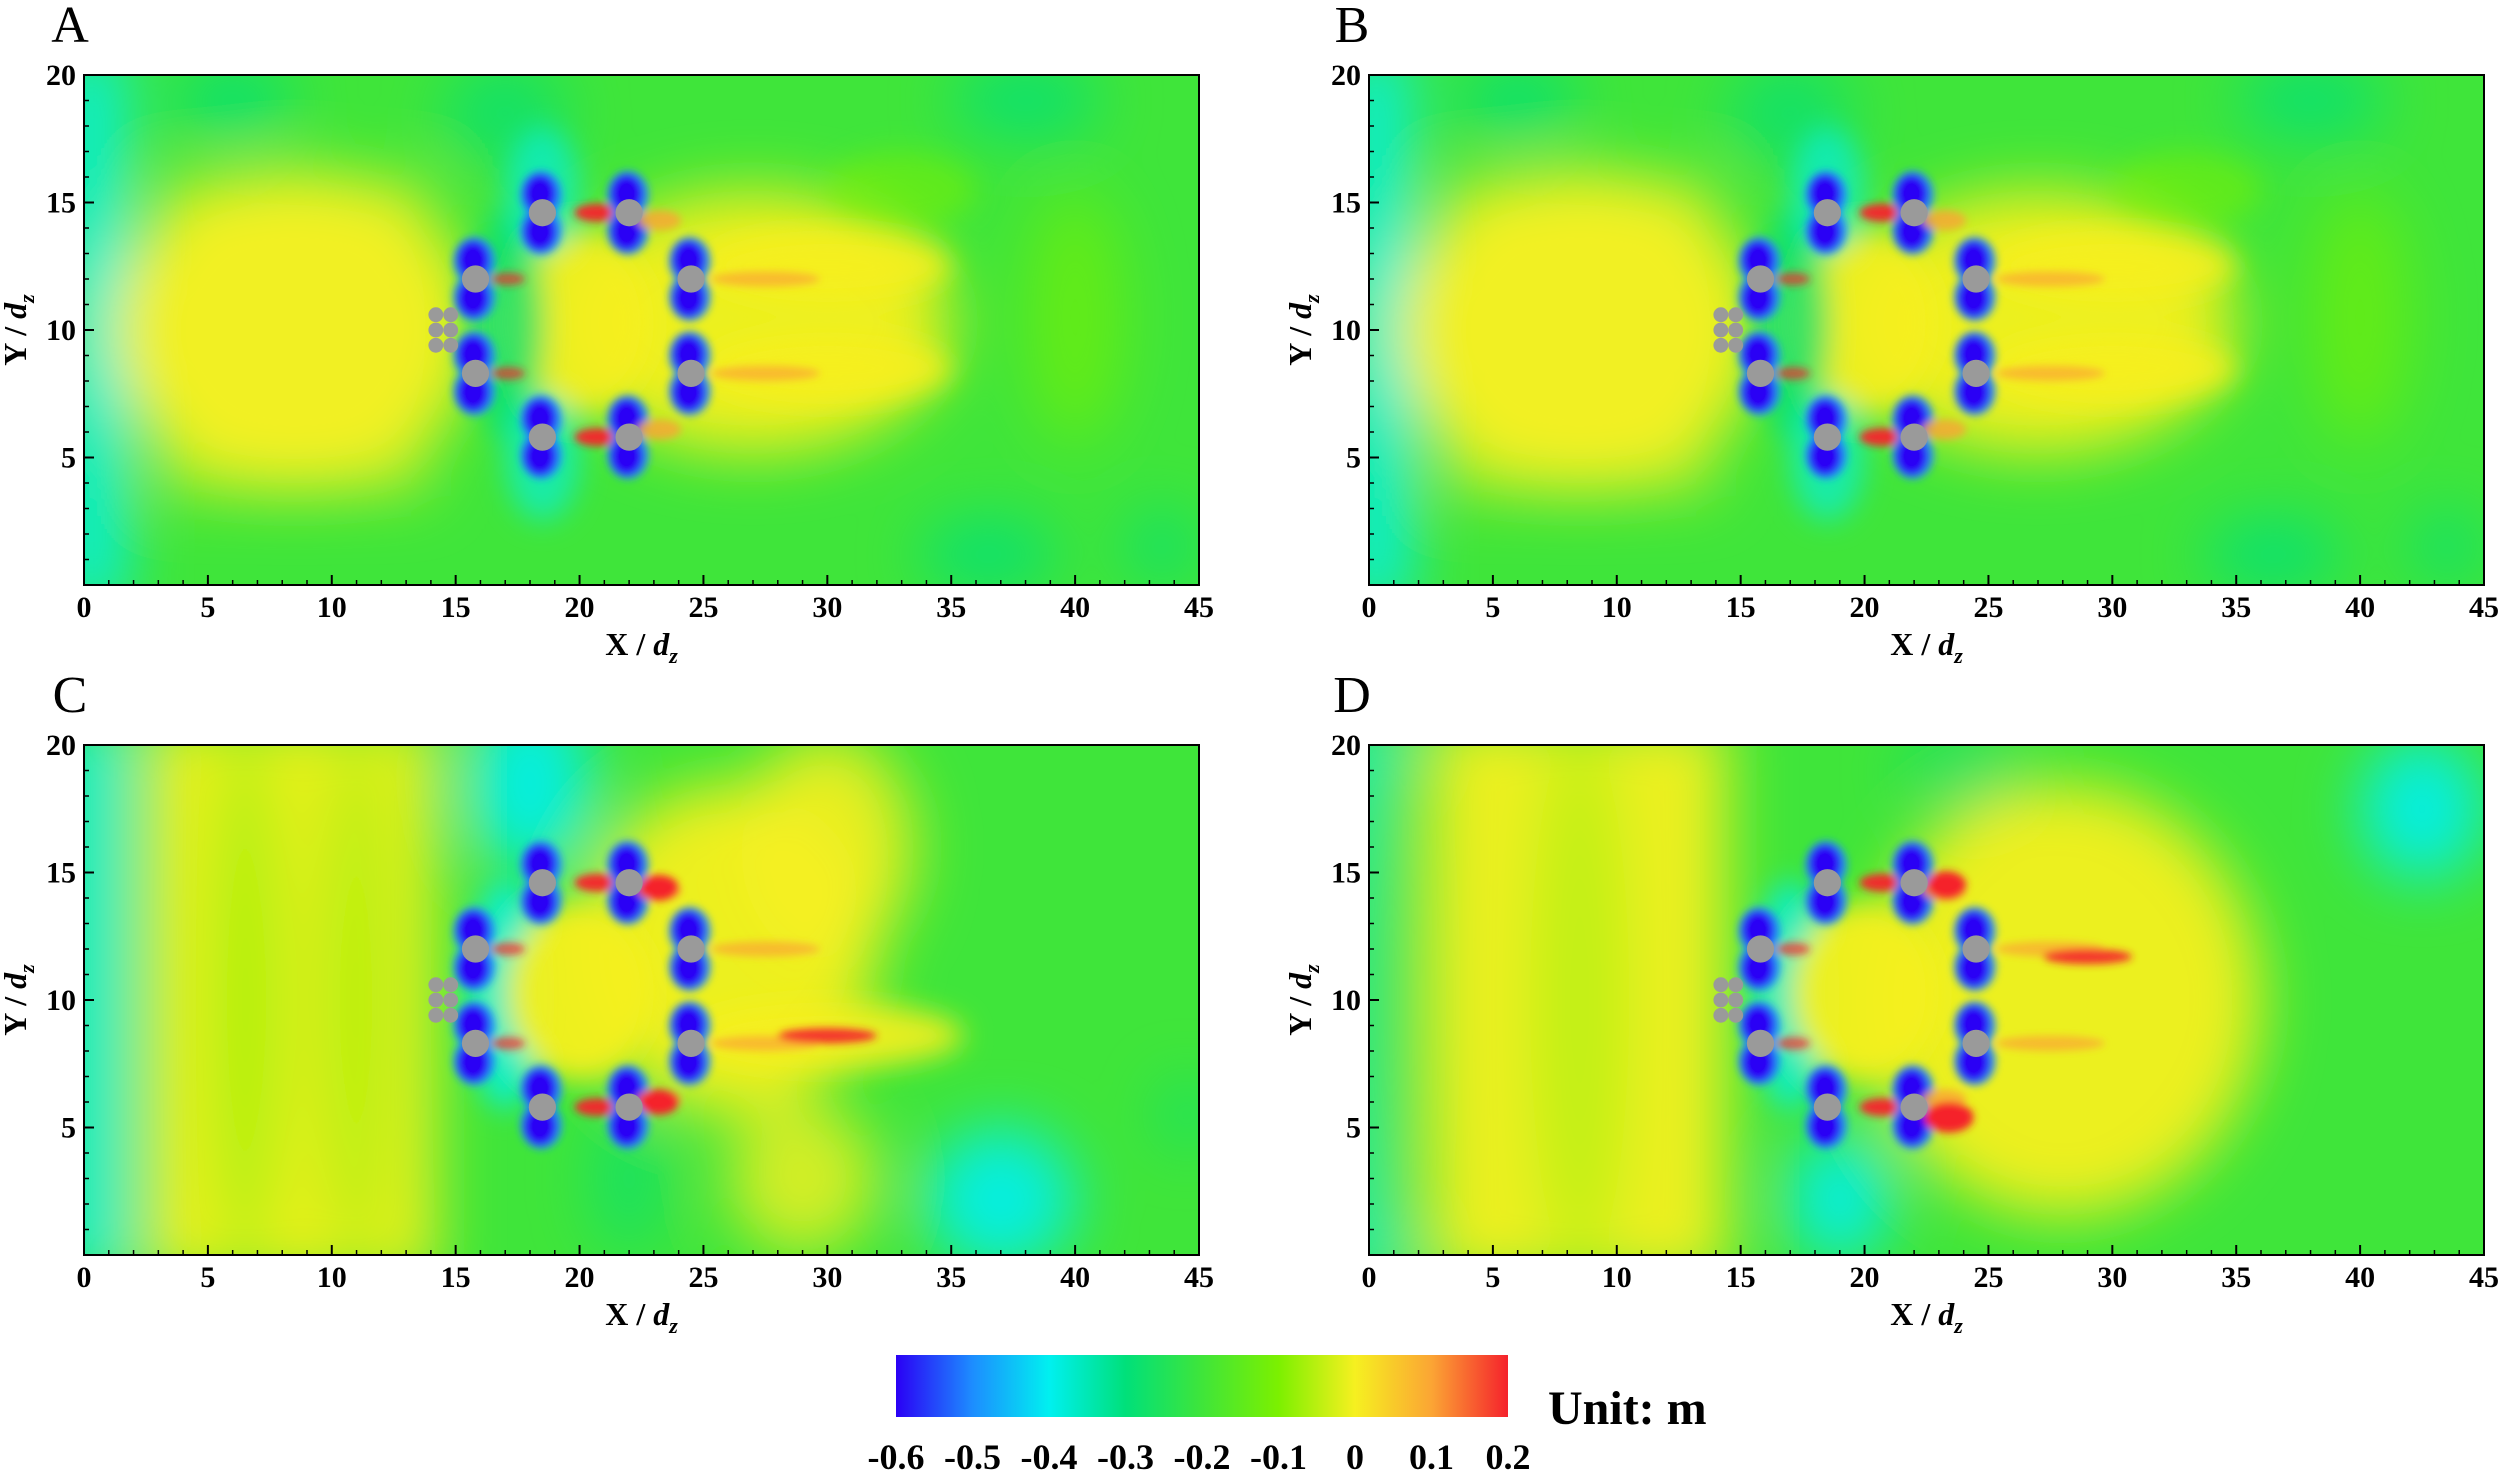 The width and height of the screenshot is (2500, 1476). What do you see at coordinates (1741, 1277) in the screenshot?
I see `x-tick-label: 15` at bounding box center [1741, 1277].